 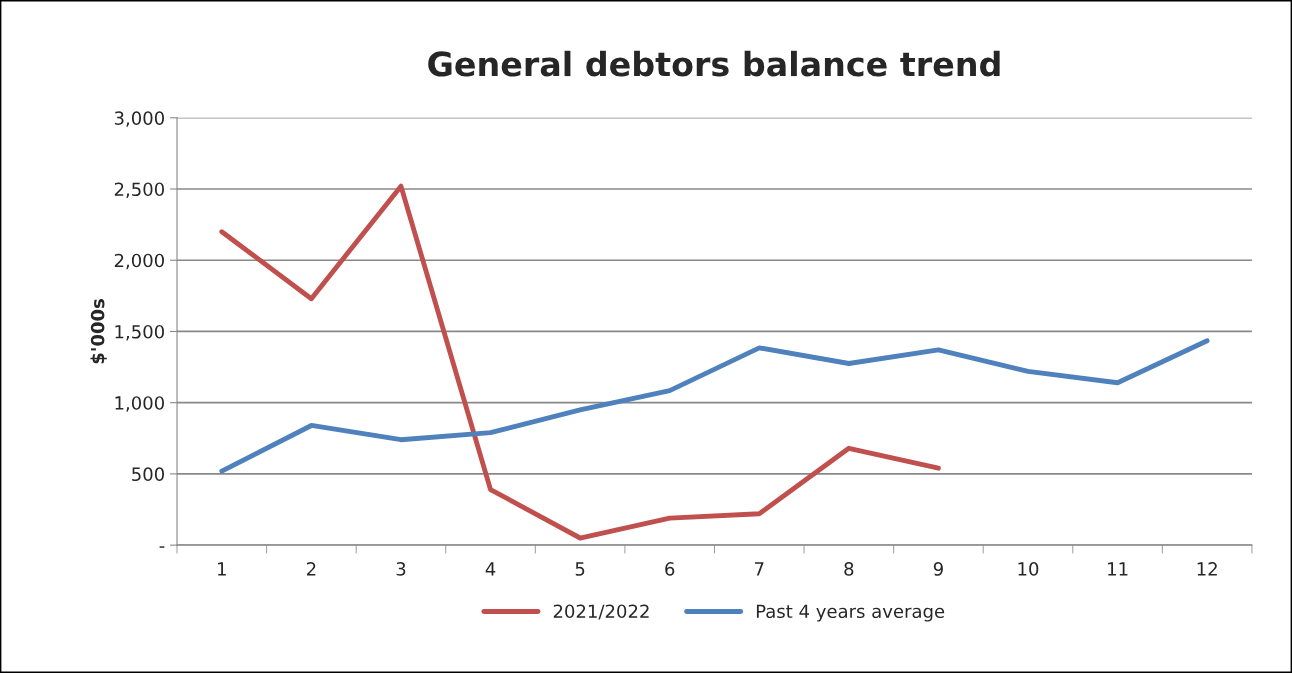 What do you see at coordinates (98, 331) in the screenshot?
I see `y-axis-title: $'000s` at bounding box center [98, 331].